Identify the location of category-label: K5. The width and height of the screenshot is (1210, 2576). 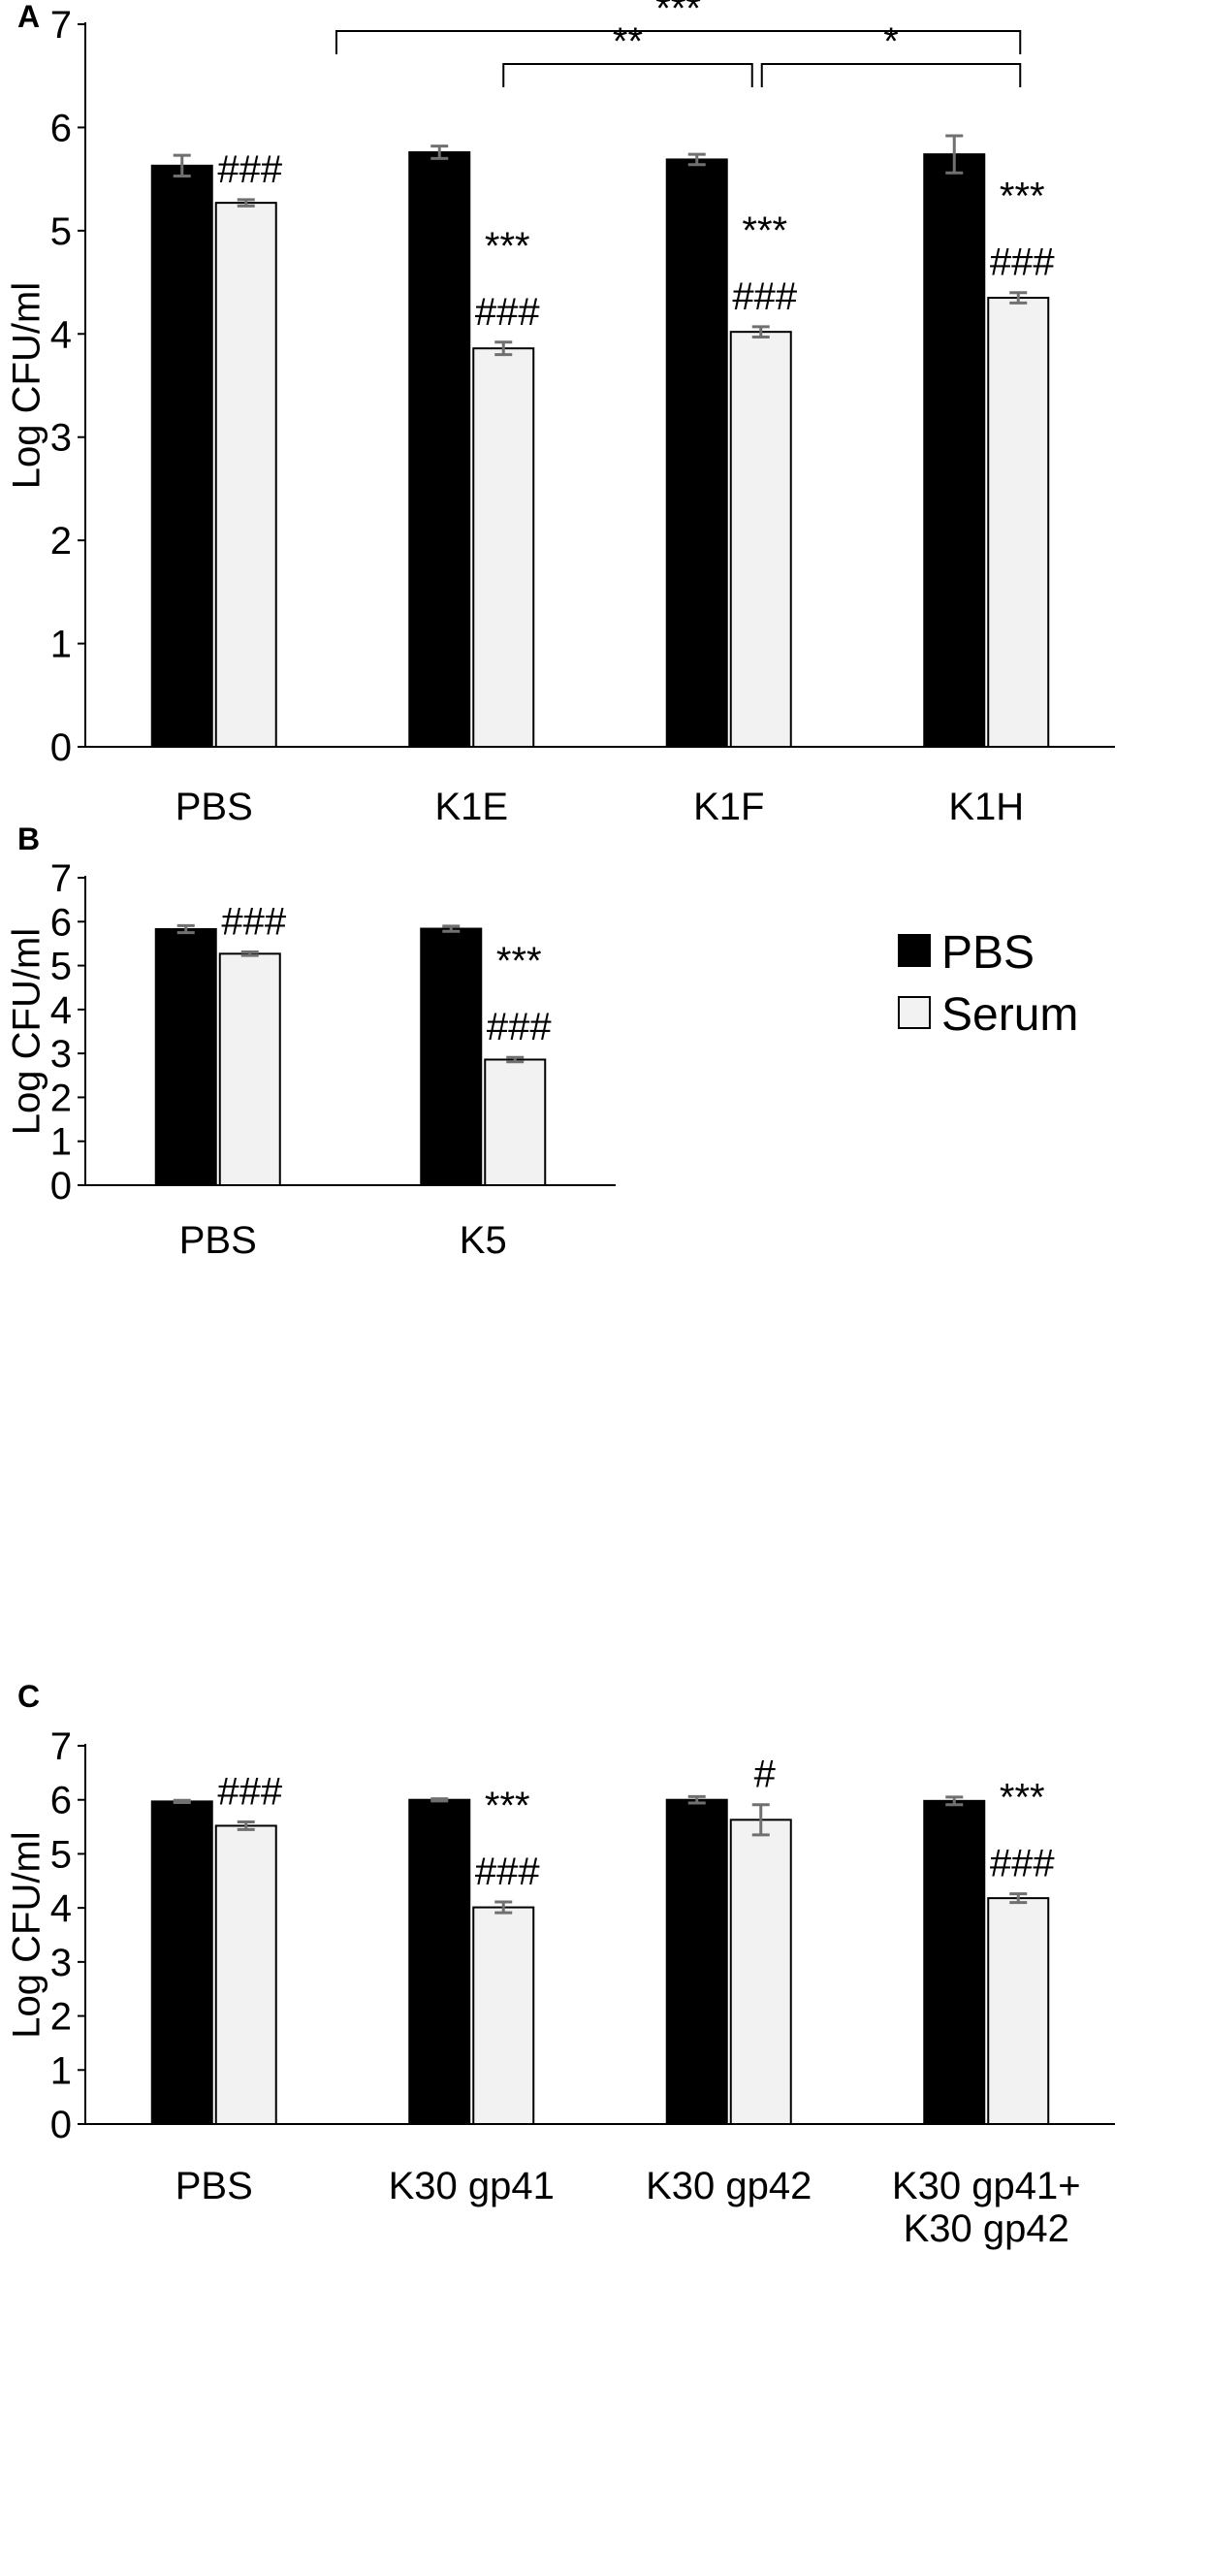
(483, 1240).